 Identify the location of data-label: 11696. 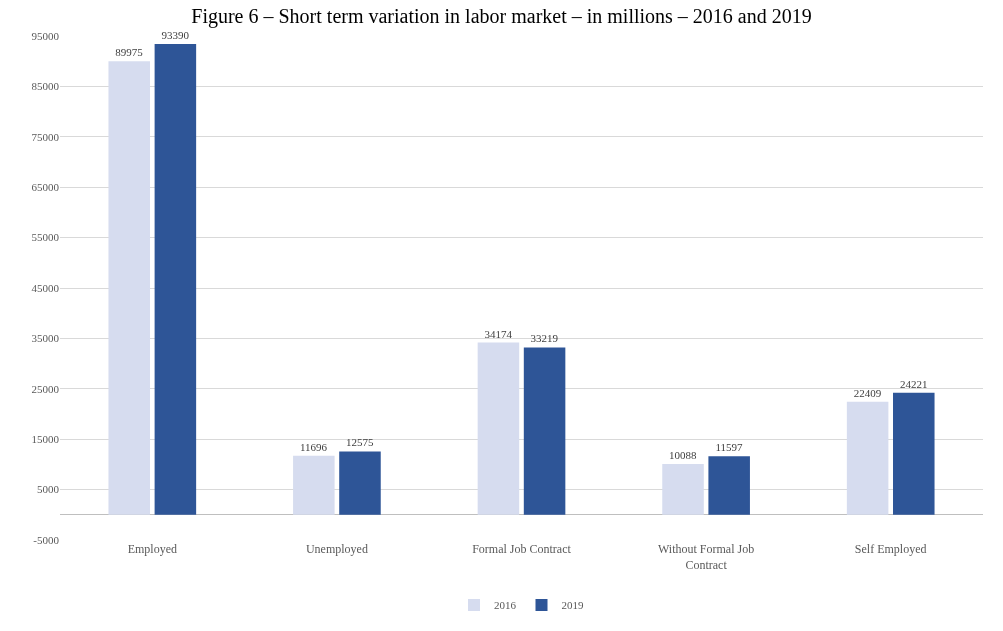
(314, 446).